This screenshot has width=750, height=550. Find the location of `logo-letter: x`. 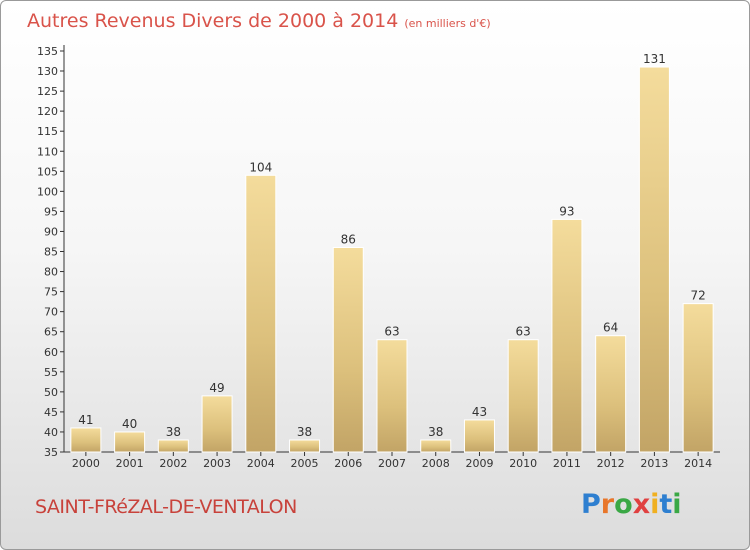

logo-letter: x is located at coordinates (641, 504).